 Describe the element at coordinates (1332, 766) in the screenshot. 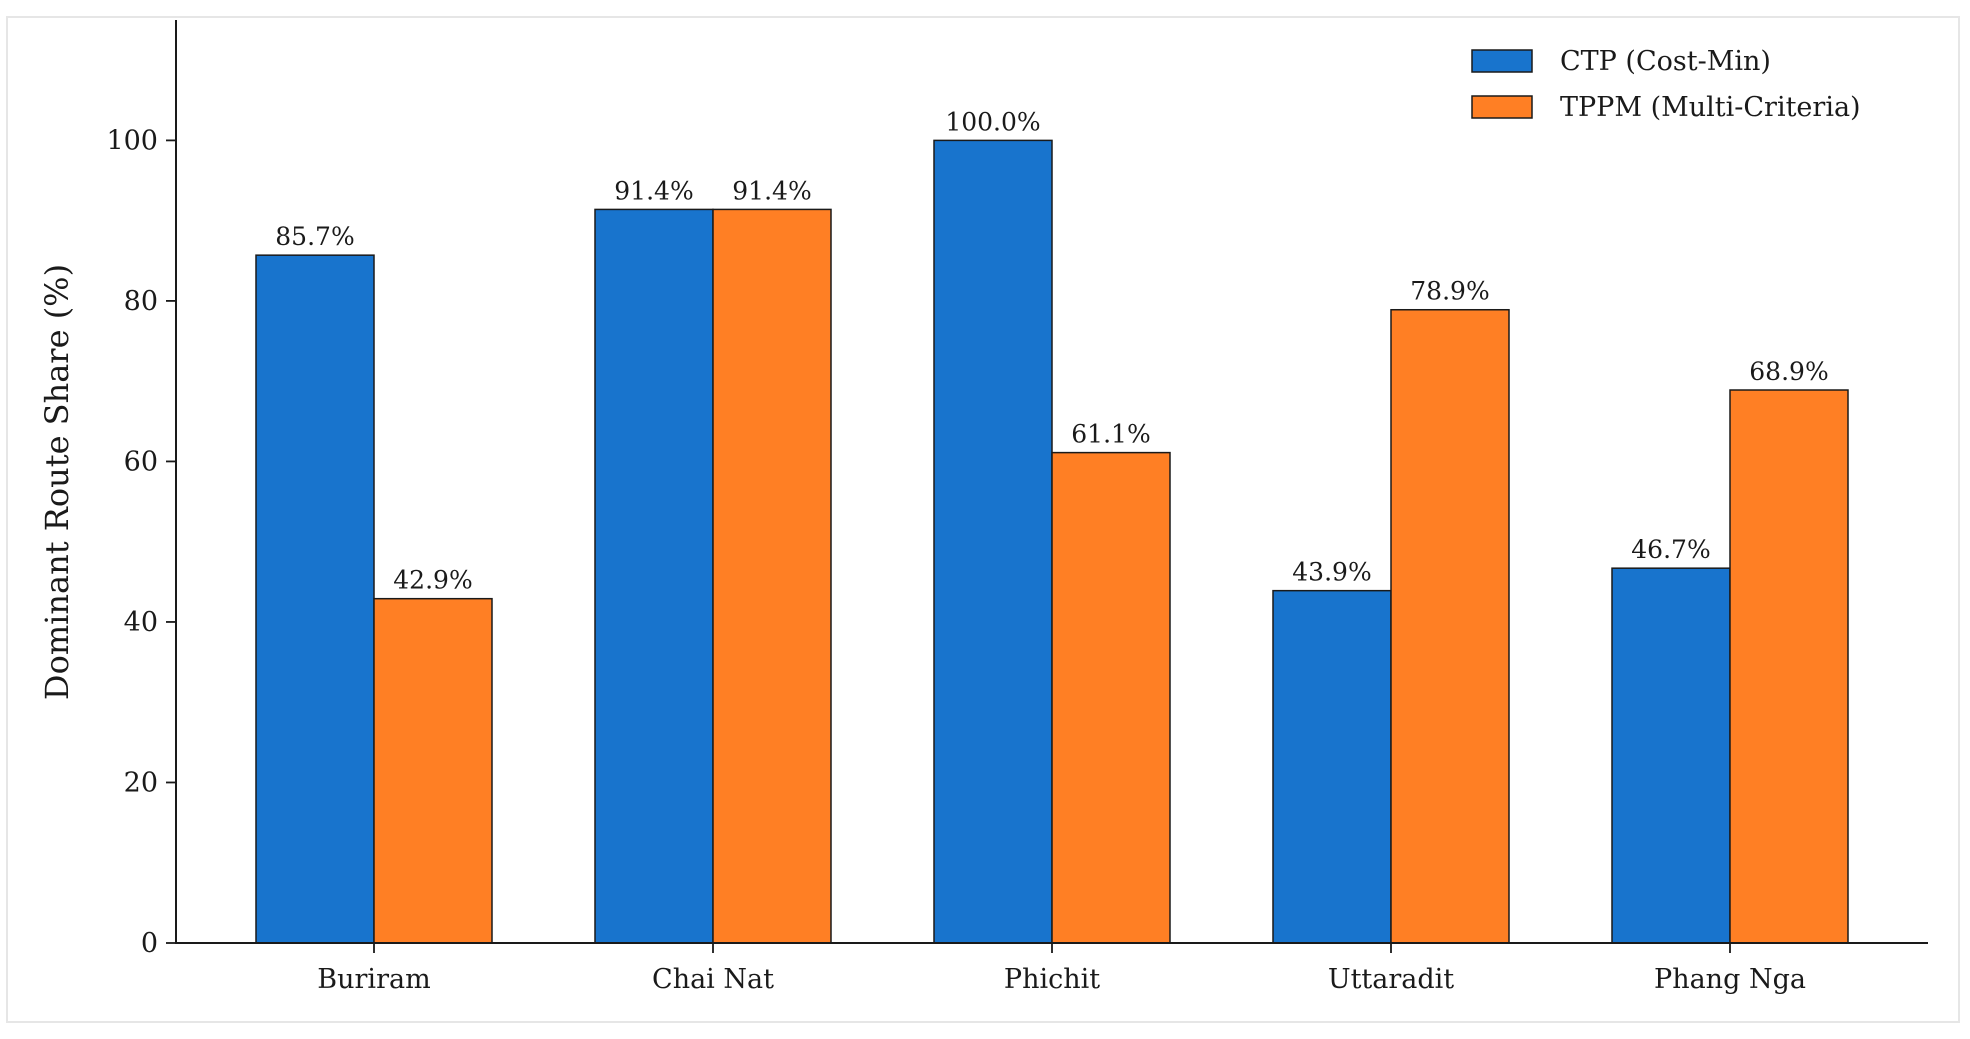

I see `bar-ctp-uttaradit` at that location.